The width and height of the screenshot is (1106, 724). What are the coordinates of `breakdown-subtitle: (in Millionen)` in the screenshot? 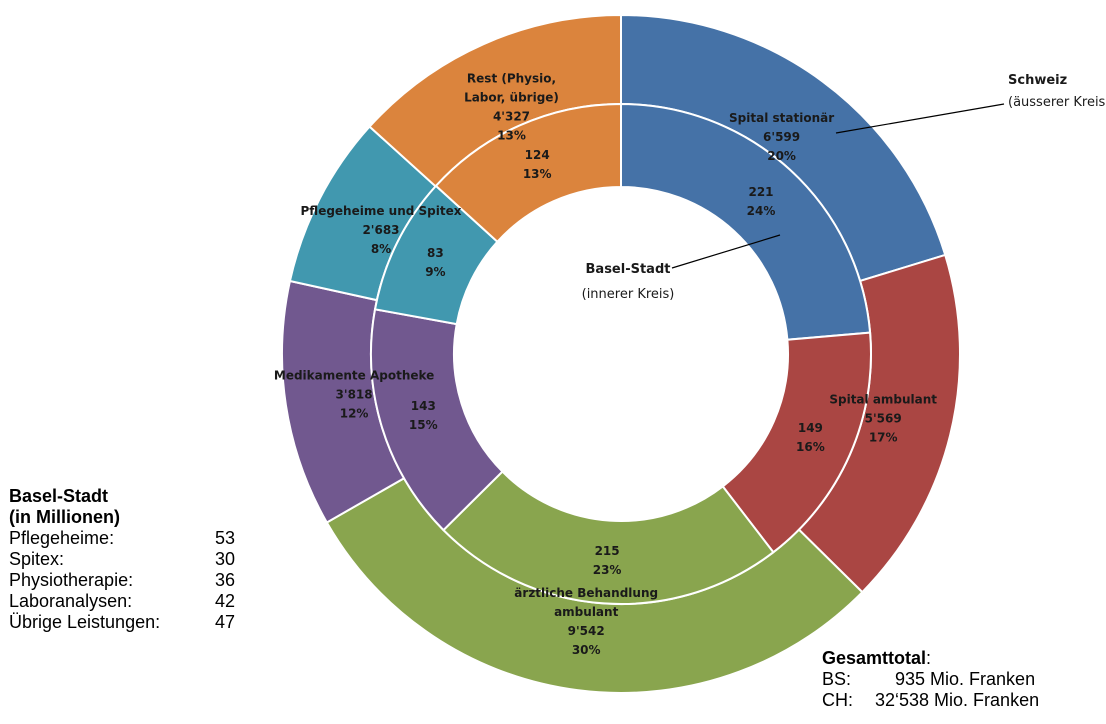 It's located at (64, 517).